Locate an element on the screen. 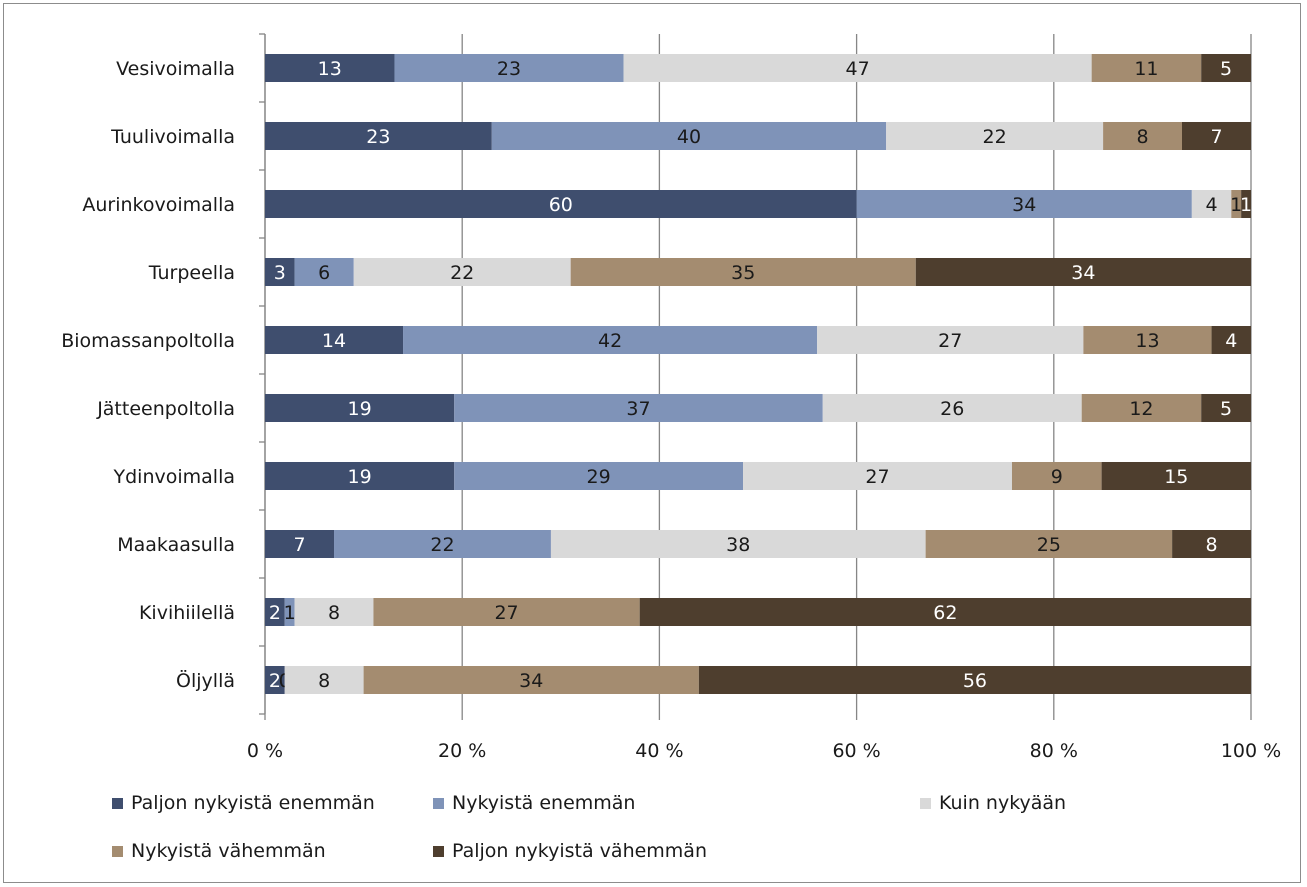 Image resolution: width=1307 pixels, height=887 pixels. data-label: 12 is located at coordinates (1141, 409).